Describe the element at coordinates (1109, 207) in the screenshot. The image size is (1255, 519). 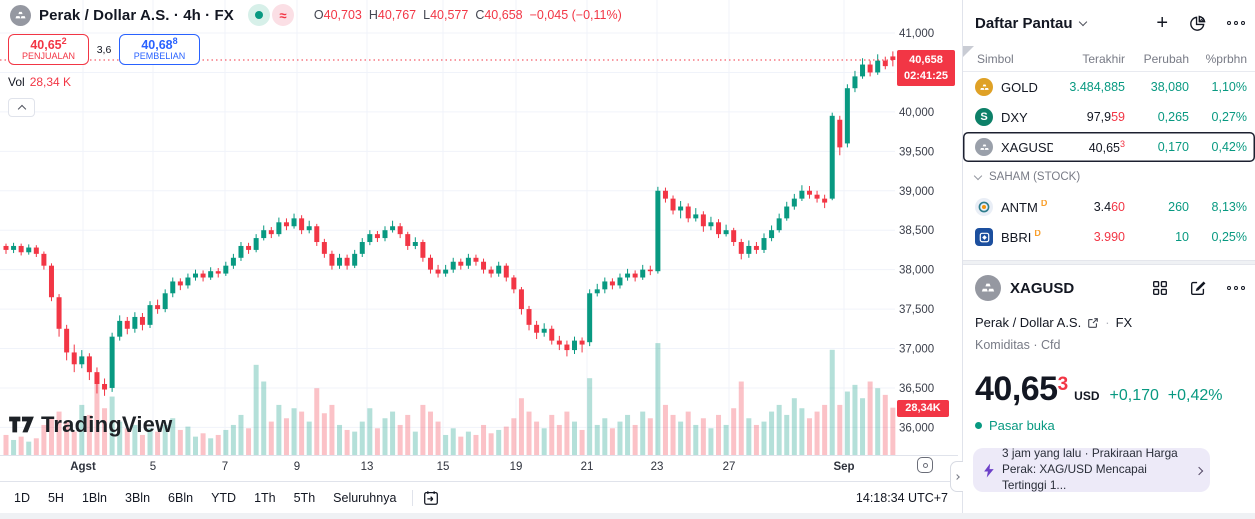
I see `watchlist-row-antm: ANTM D 3.460 260 8,13%` at that location.